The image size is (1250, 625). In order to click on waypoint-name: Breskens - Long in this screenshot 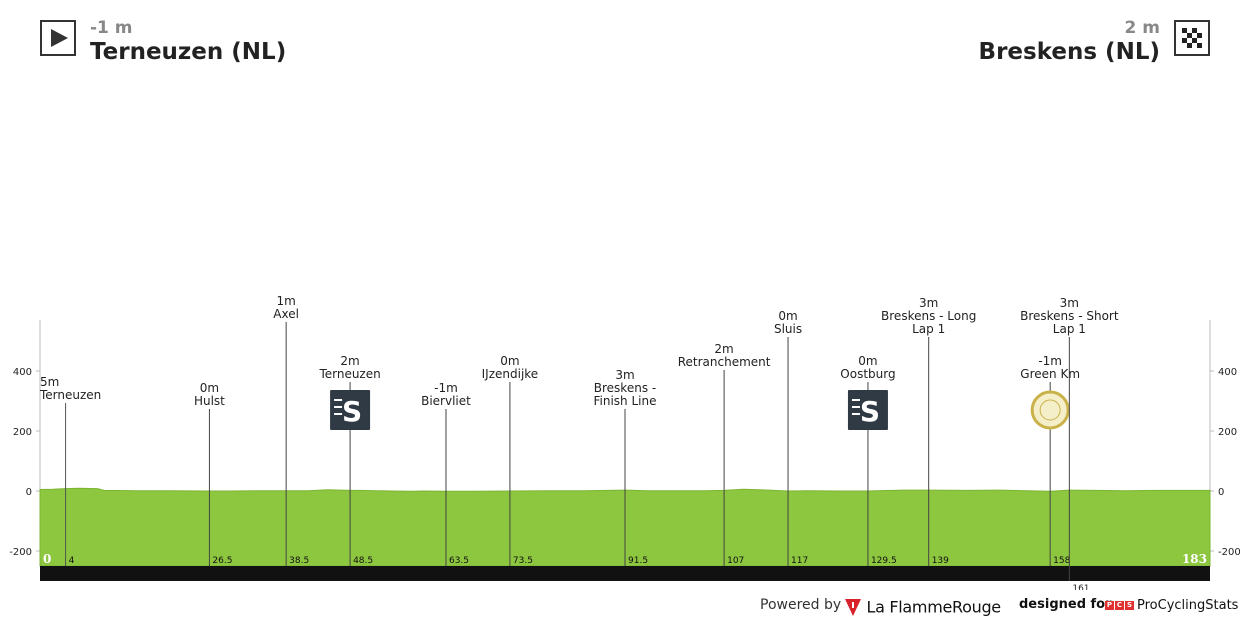, I will do `click(928, 316)`.